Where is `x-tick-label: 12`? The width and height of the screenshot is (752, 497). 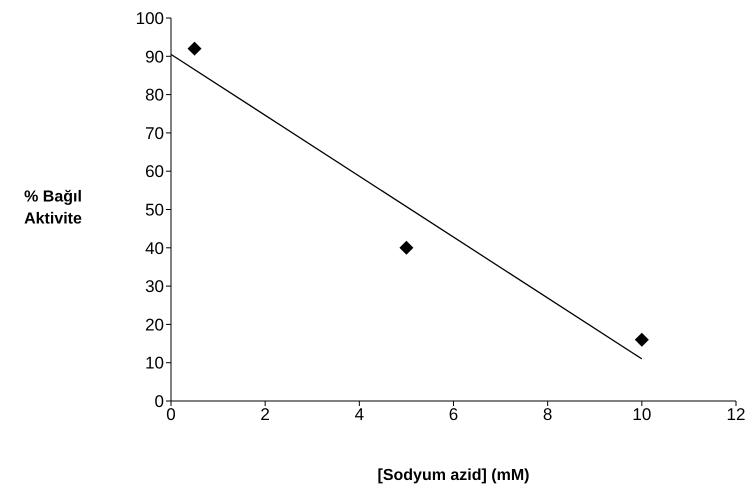 x-tick-label: 12 is located at coordinates (736, 414).